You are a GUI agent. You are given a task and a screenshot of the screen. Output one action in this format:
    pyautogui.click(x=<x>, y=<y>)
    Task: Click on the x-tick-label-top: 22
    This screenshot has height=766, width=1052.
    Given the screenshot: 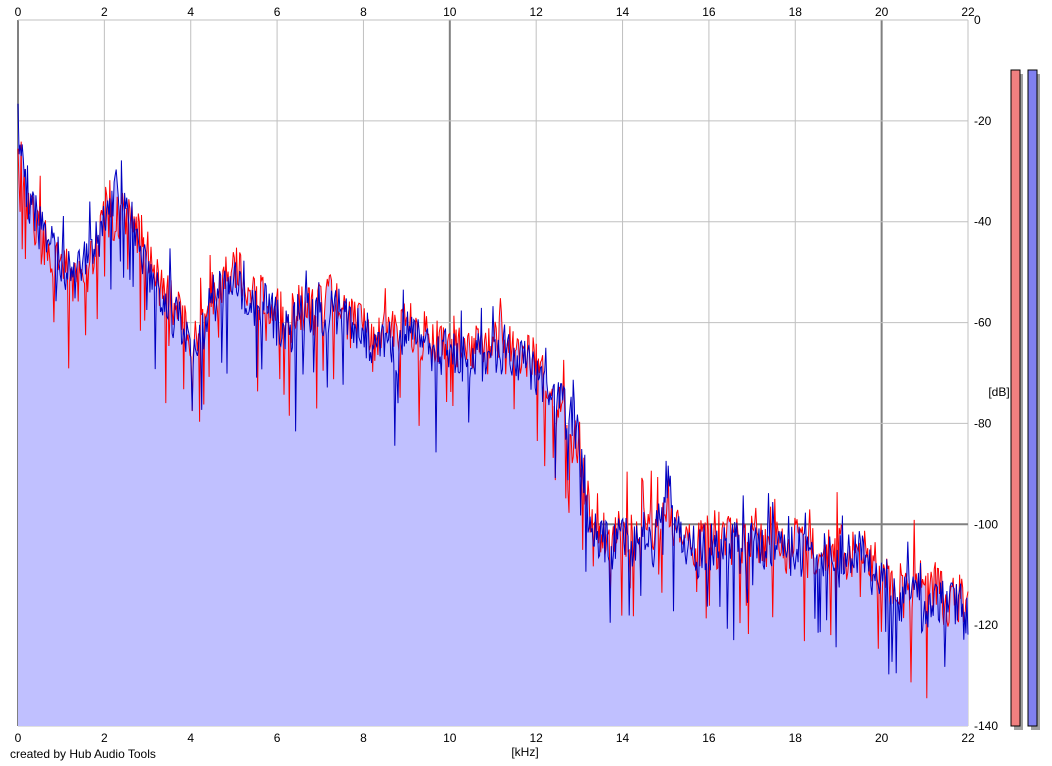 What is the action you would take?
    pyautogui.click(x=968, y=12)
    